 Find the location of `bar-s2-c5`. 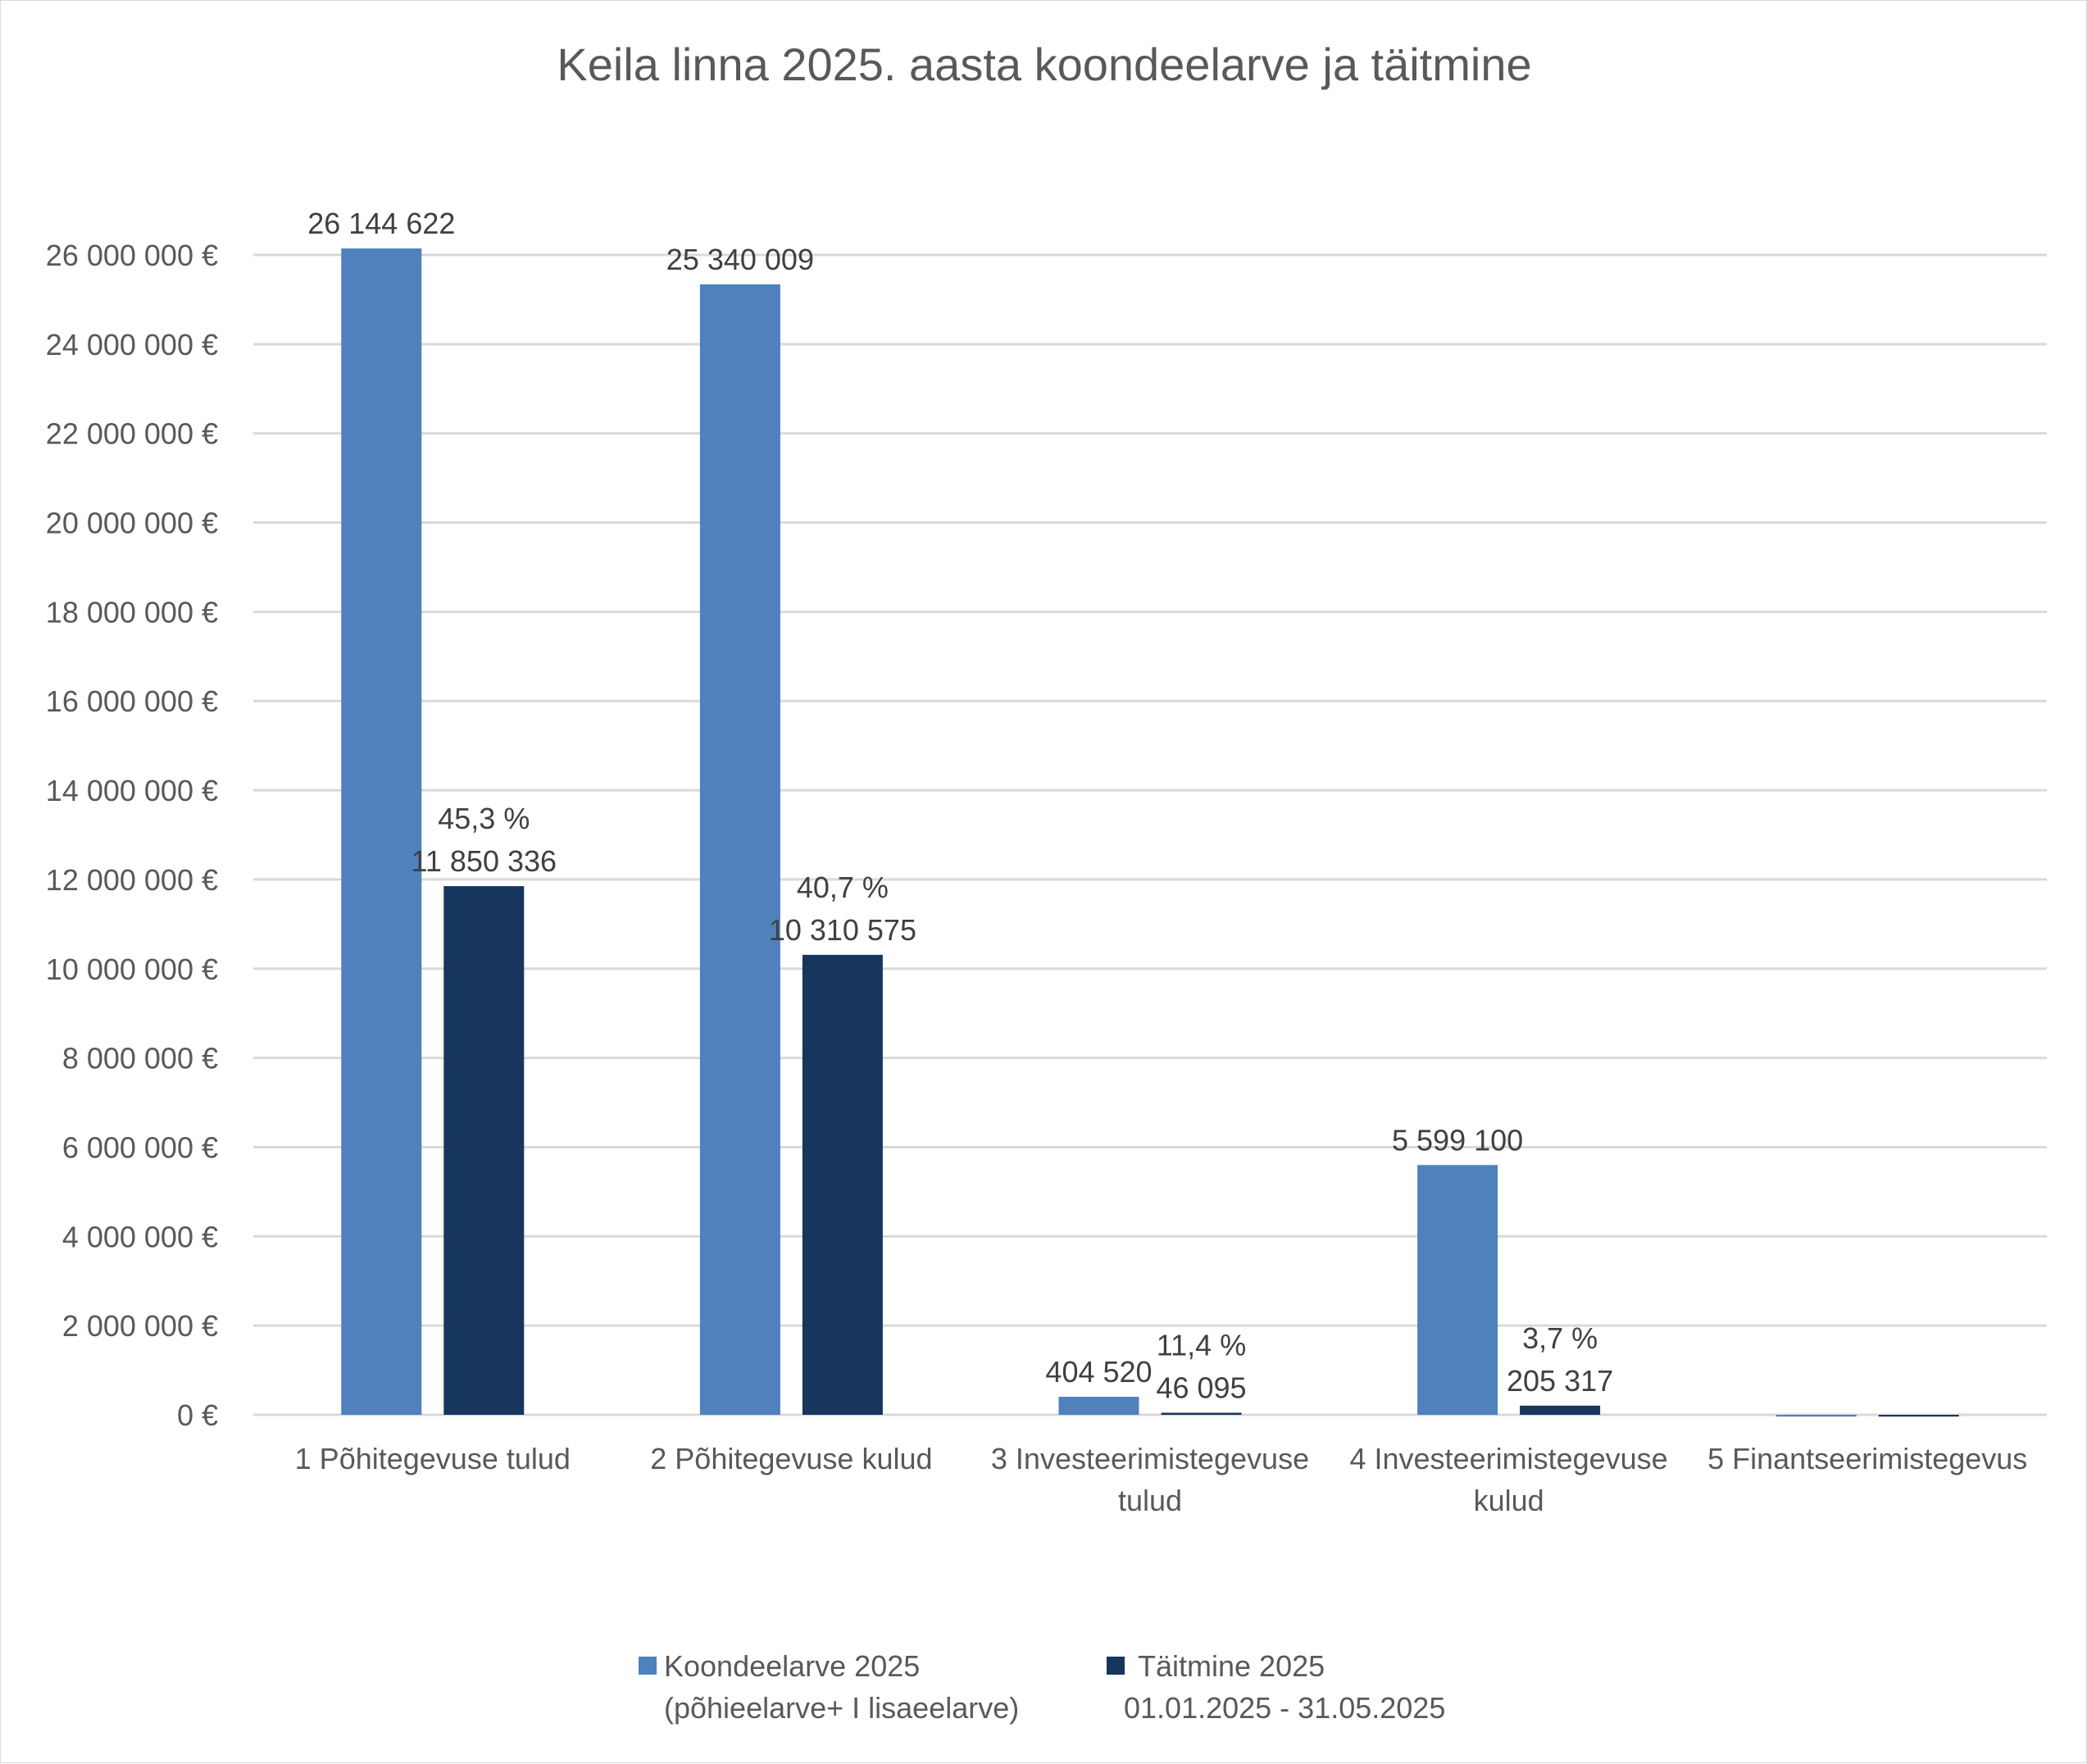

bar-s2-c5 is located at coordinates (1918, 1416).